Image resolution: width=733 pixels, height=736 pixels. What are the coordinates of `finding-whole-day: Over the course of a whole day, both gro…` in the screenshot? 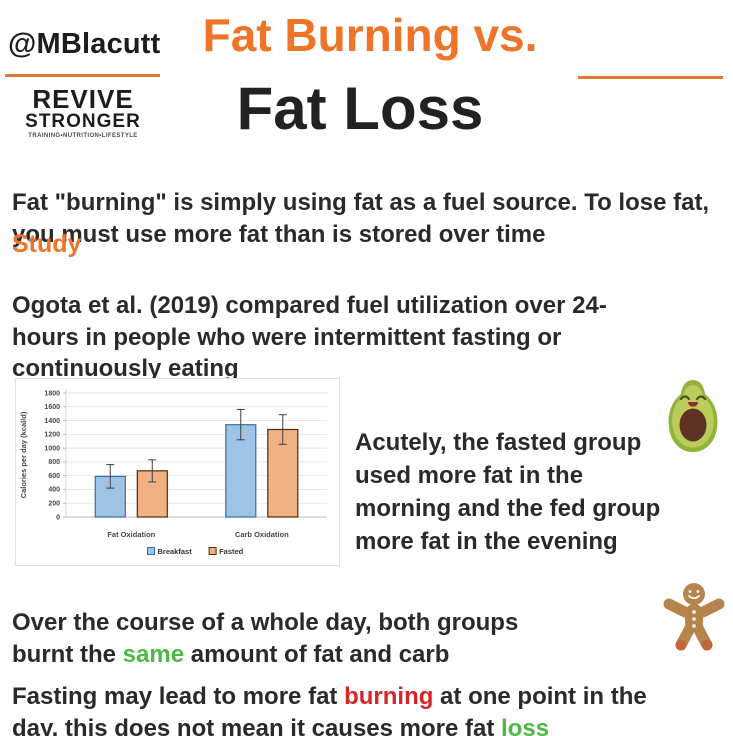 It's located at (265, 638).